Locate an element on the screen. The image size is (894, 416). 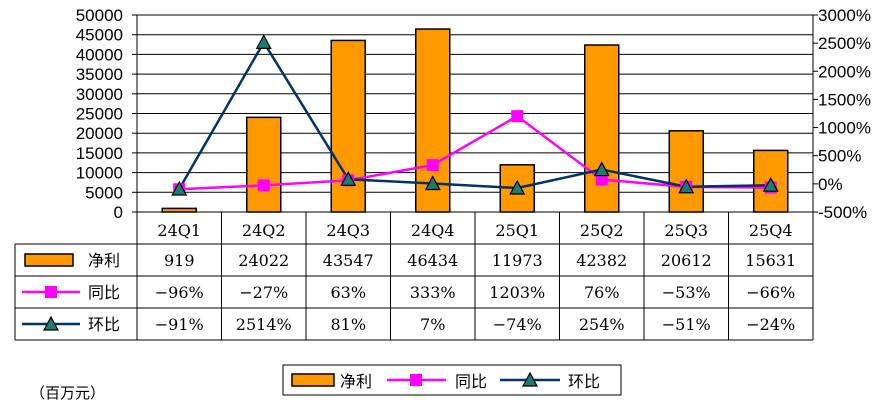
y-right-tick-label: 3000% is located at coordinates (844, 15).